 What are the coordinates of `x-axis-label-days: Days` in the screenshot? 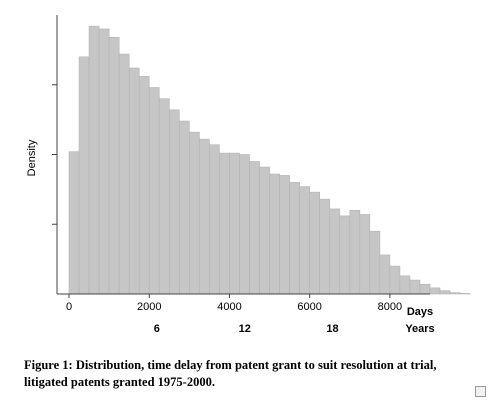 It's located at (420, 312).